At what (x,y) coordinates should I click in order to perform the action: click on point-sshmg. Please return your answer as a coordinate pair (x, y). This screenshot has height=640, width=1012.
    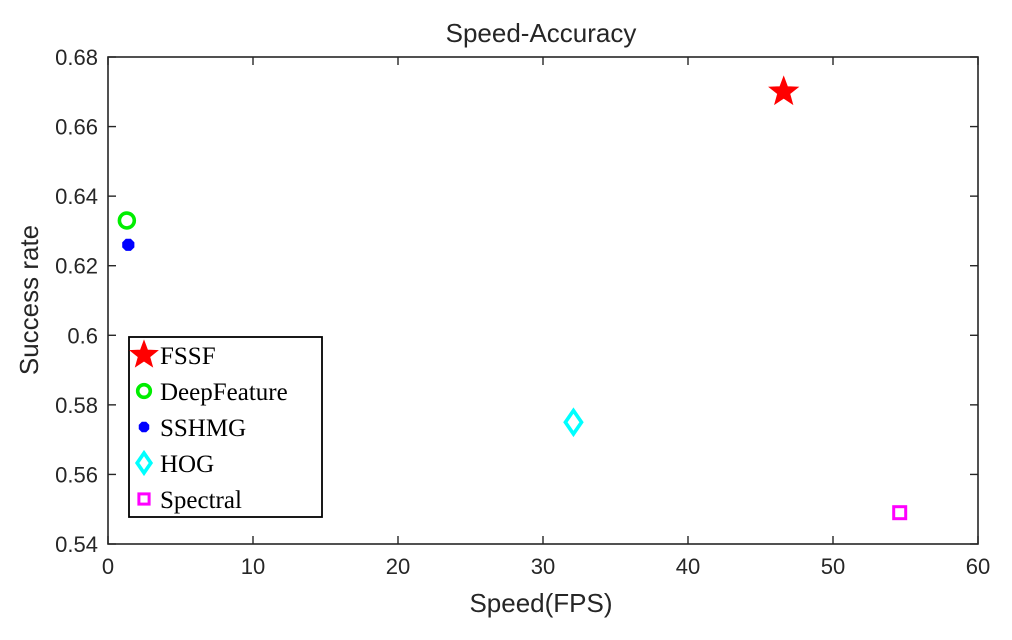
    Looking at the image, I should click on (128, 244).